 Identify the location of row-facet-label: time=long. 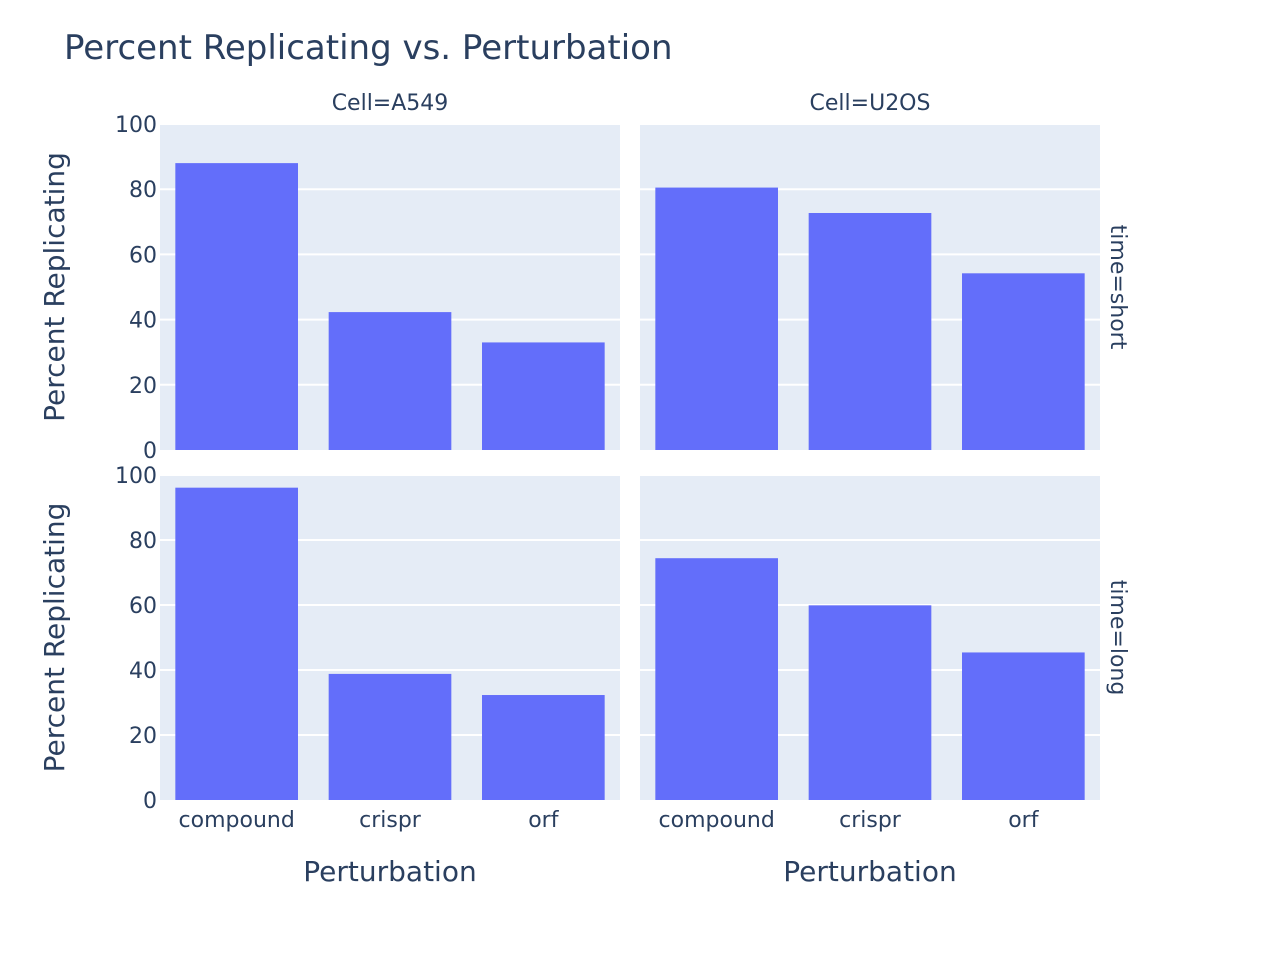
(1117, 638).